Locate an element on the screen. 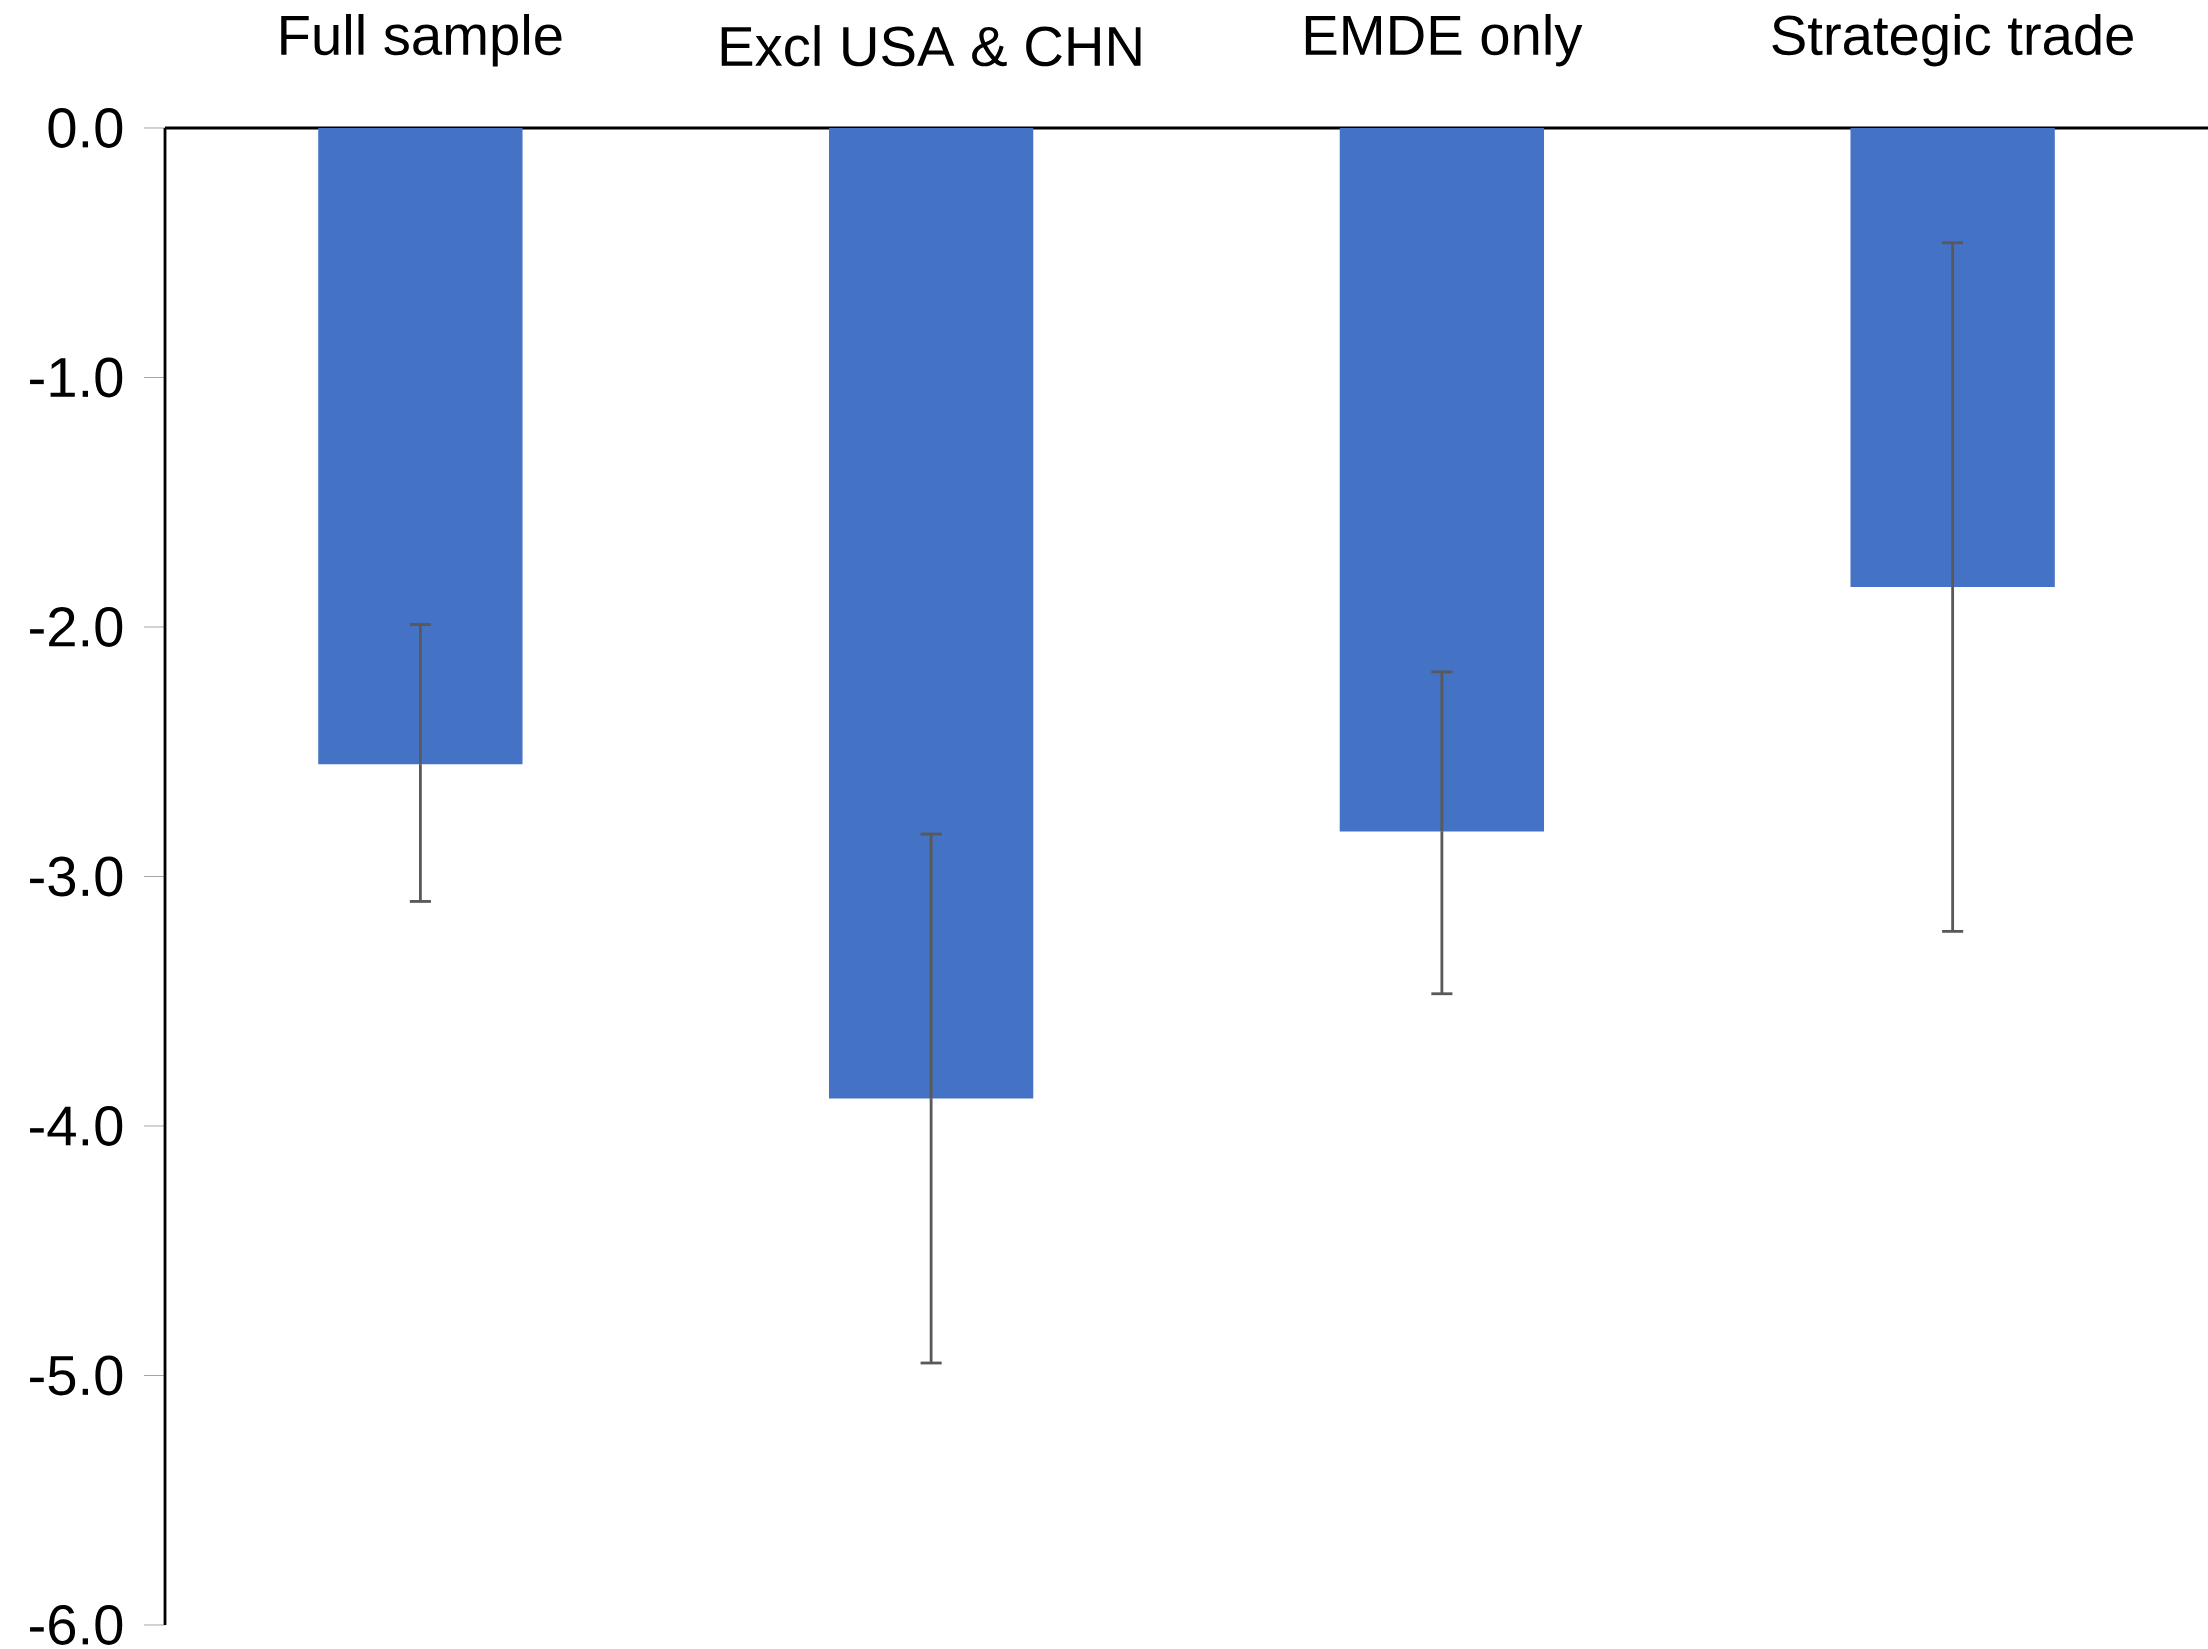 Image resolution: width=2208 pixels, height=1649 pixels. y-tick-label: -3.0 is located at coordinates (76, 876).